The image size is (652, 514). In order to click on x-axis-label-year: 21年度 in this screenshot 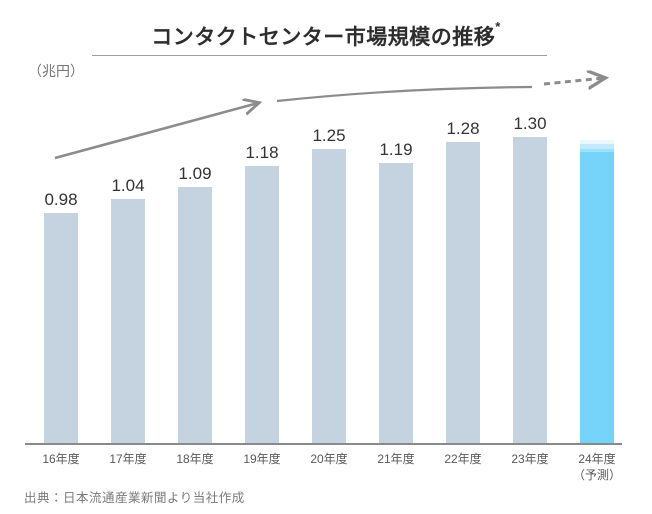, I will do `click(396, 459)`.